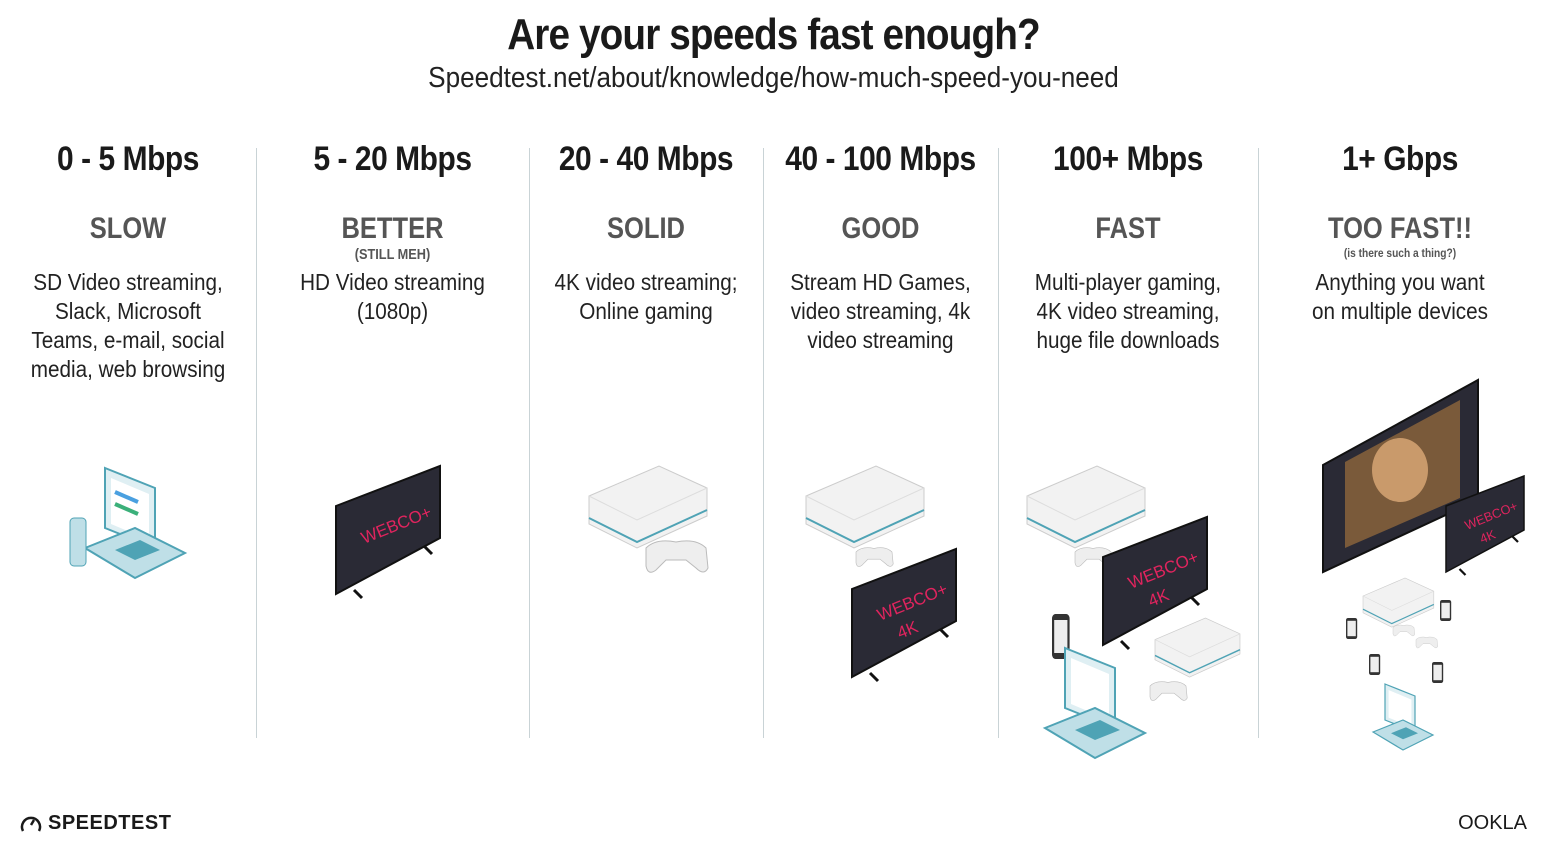  I want to click on tier-description: 4K video streaming; Online gaming, so click(646, 297).